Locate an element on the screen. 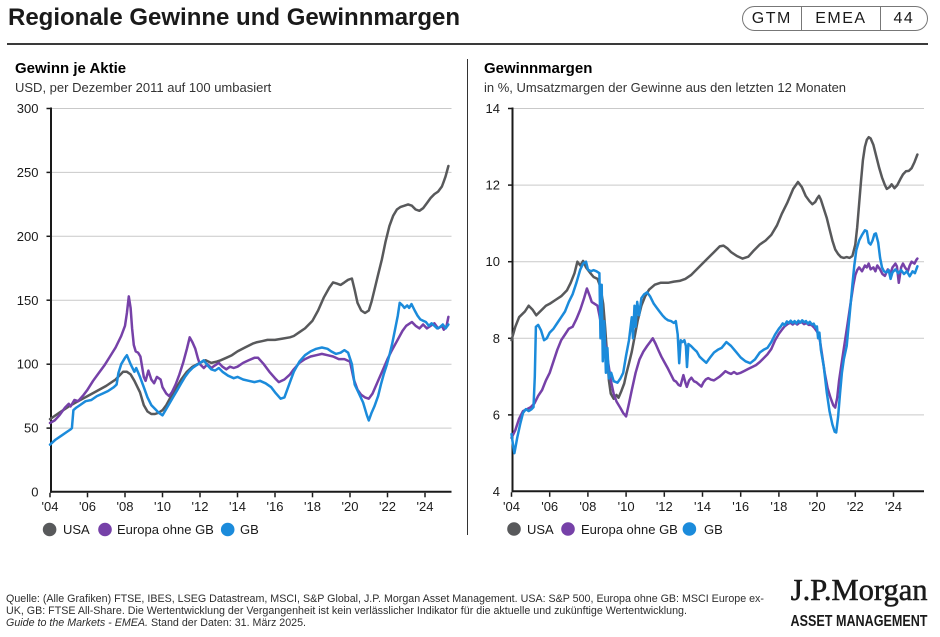 The image size is (940, 637). svg-text: 12 is located at coordinates (493, 185).